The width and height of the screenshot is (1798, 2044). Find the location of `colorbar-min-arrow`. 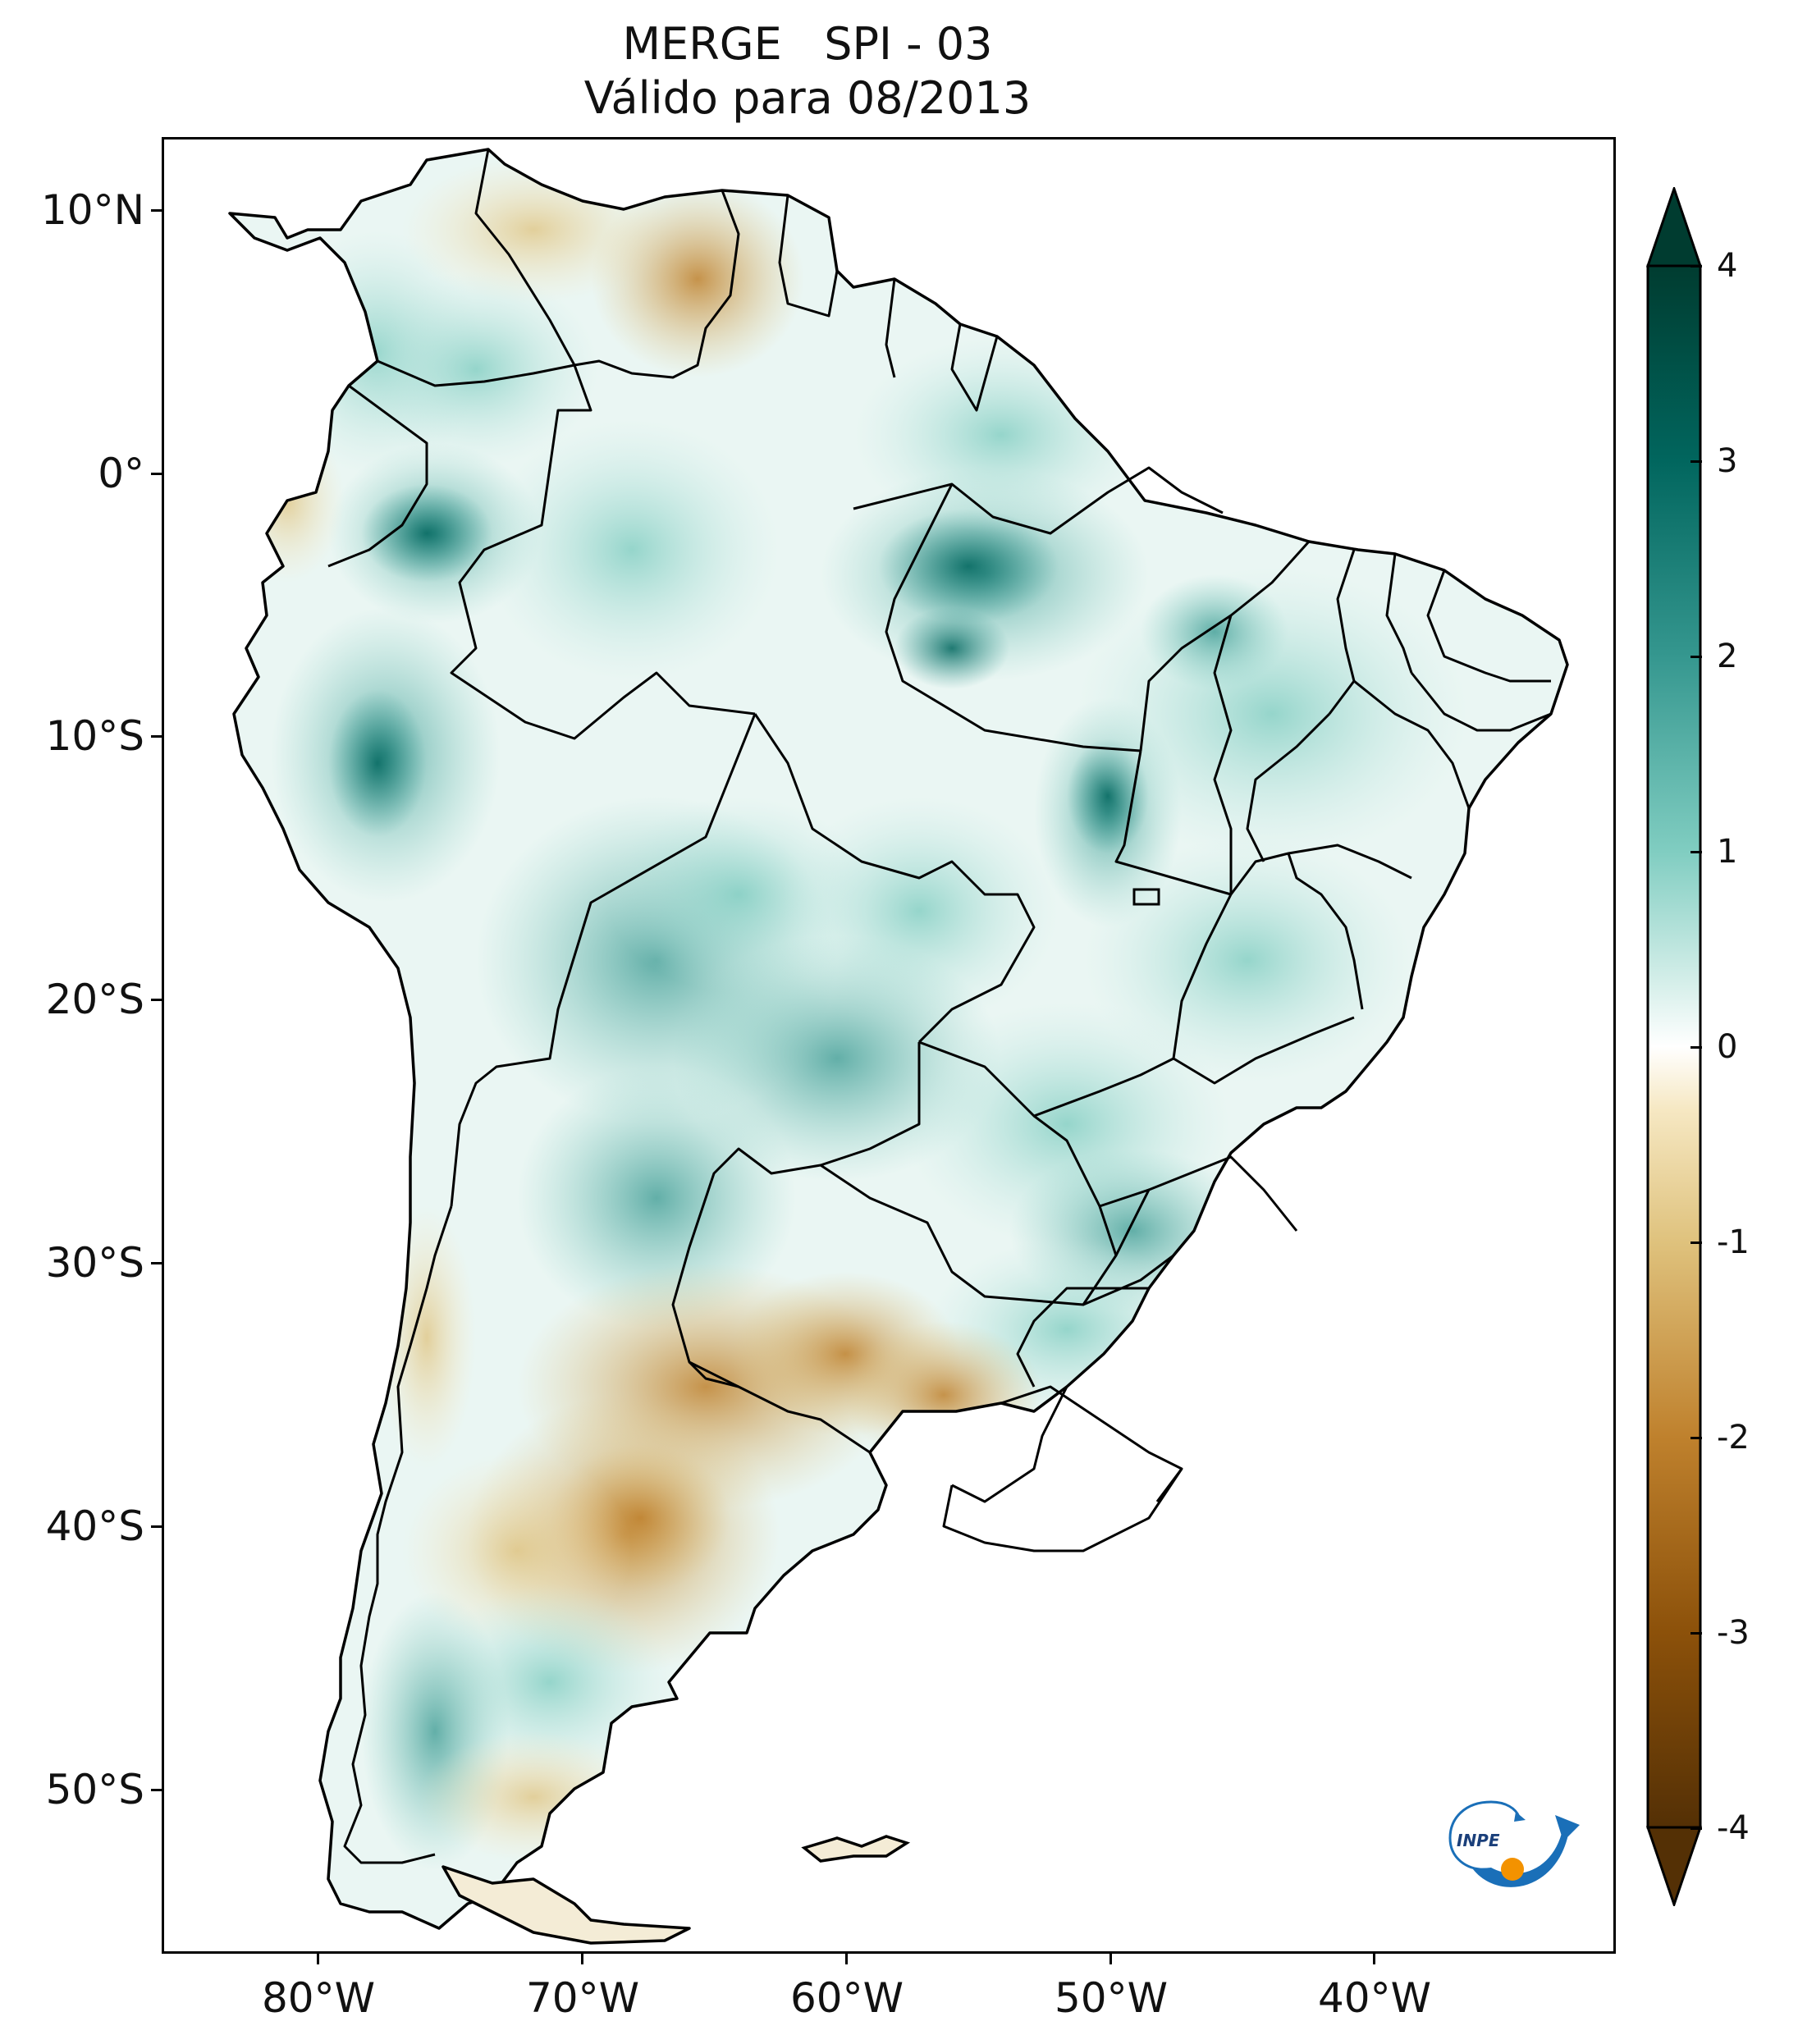

colorbar-min-arrow is located at coordinates (1674, 1866).